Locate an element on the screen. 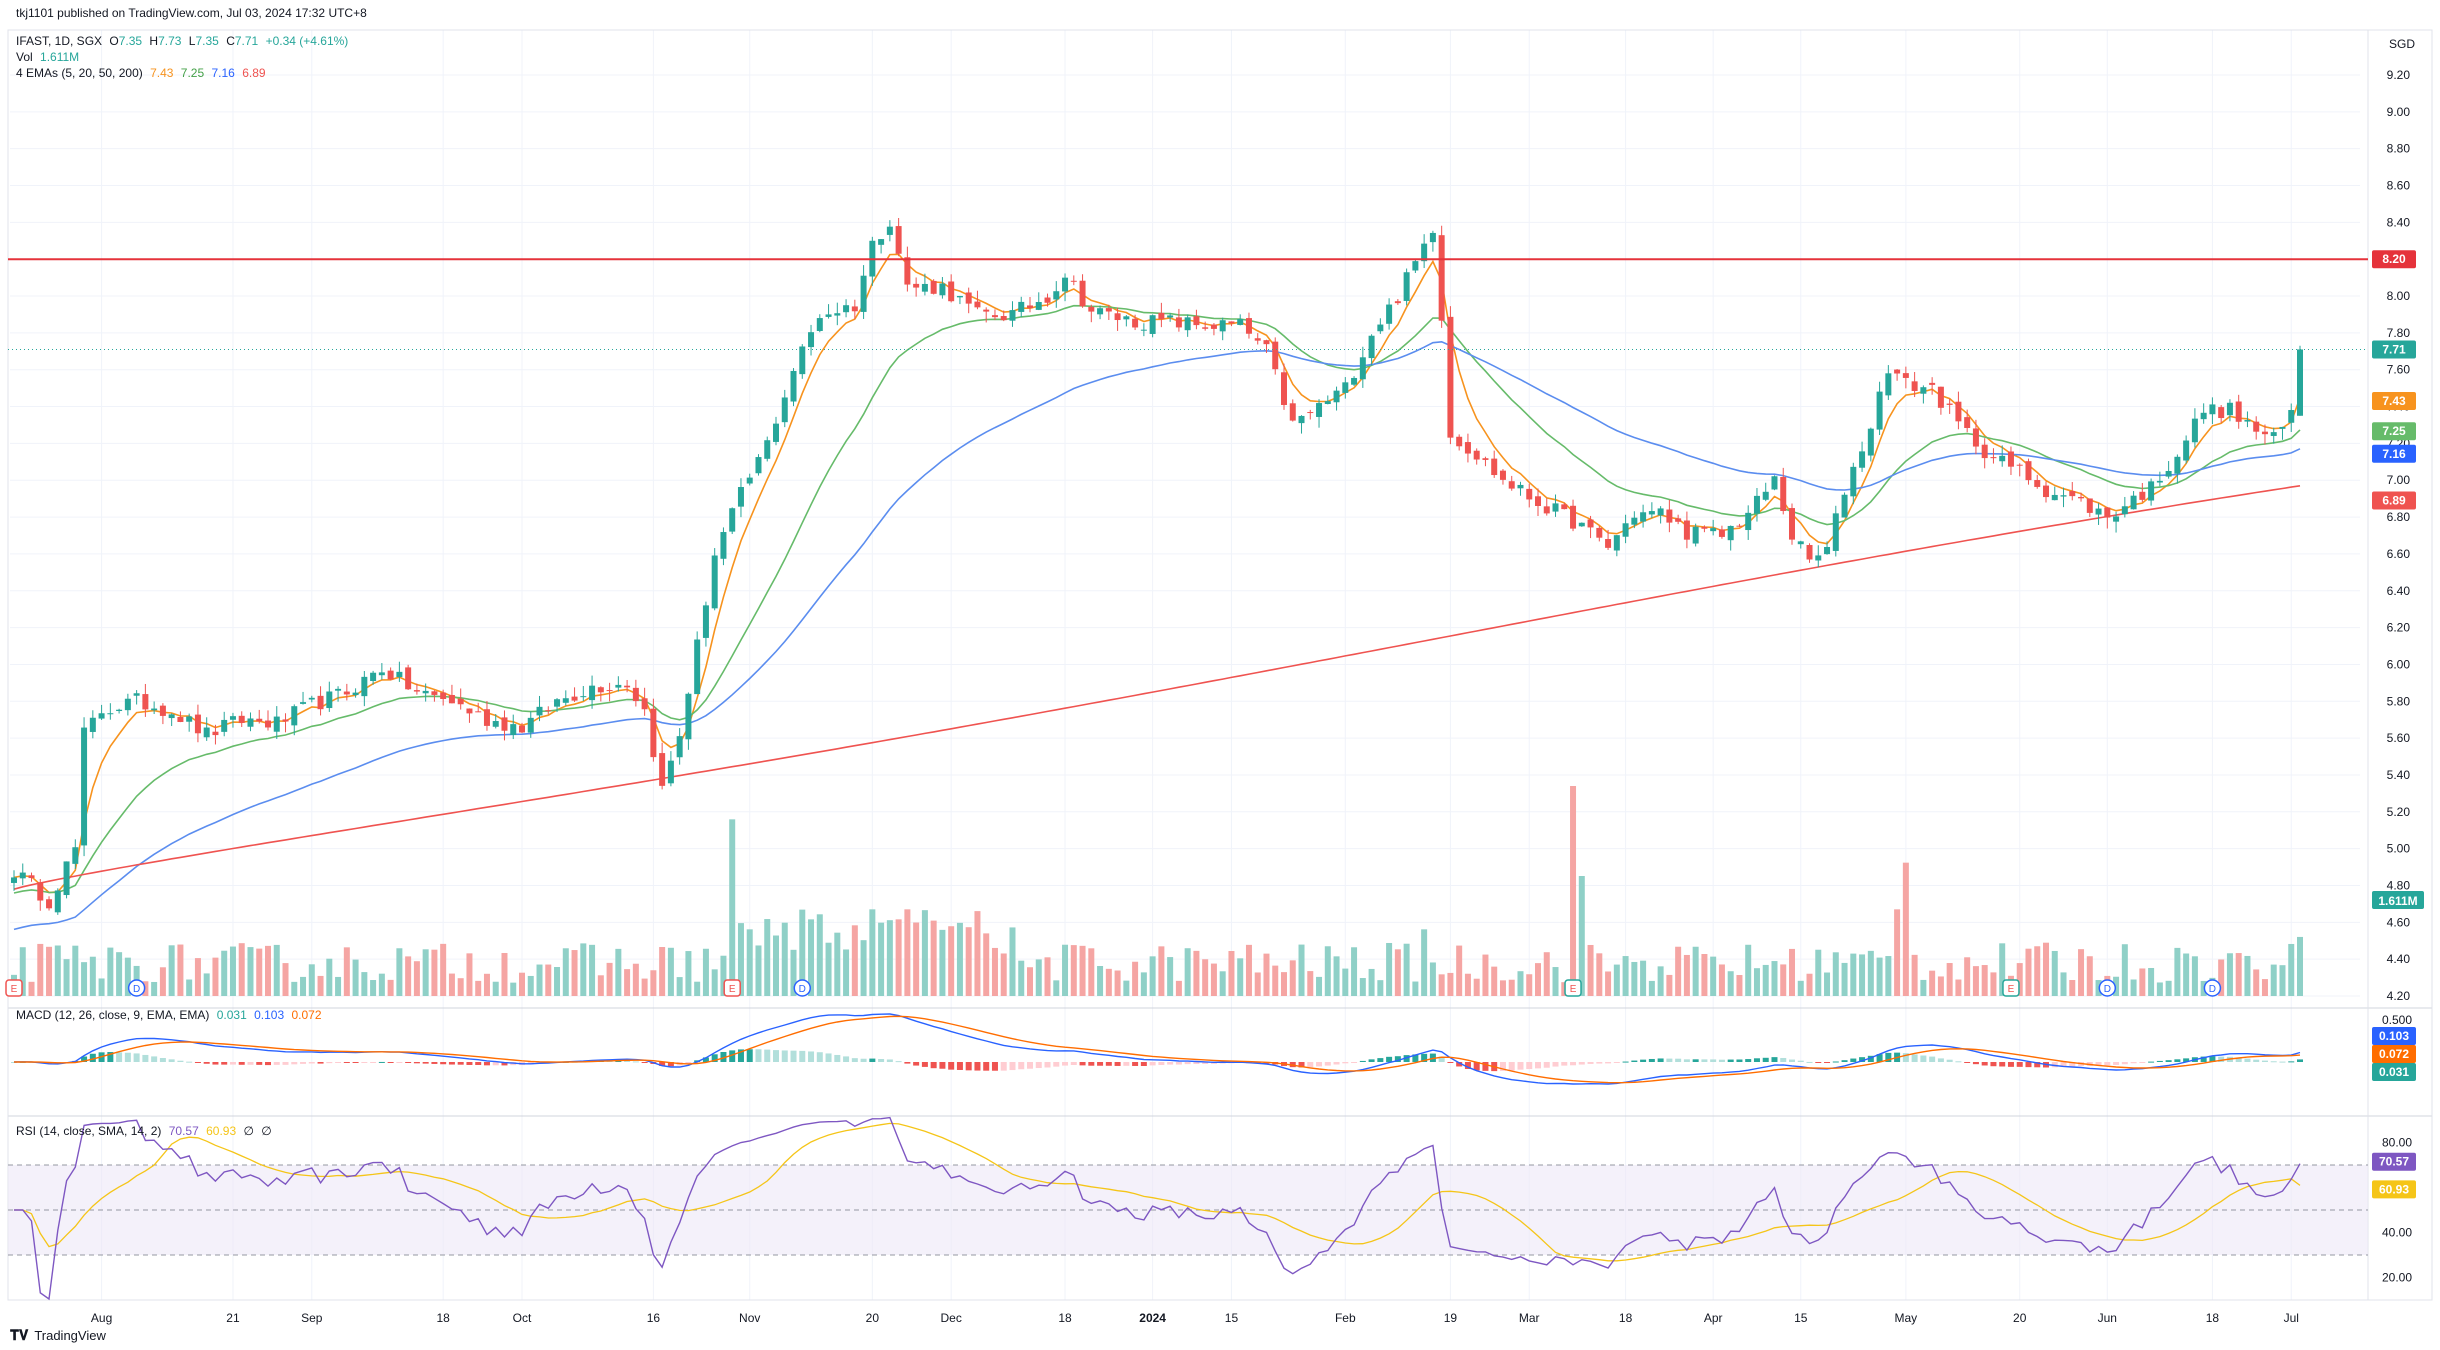 This screenshot has width=2440, height=1350. brand-text: TradingView is located at coordinates (70, 1335).